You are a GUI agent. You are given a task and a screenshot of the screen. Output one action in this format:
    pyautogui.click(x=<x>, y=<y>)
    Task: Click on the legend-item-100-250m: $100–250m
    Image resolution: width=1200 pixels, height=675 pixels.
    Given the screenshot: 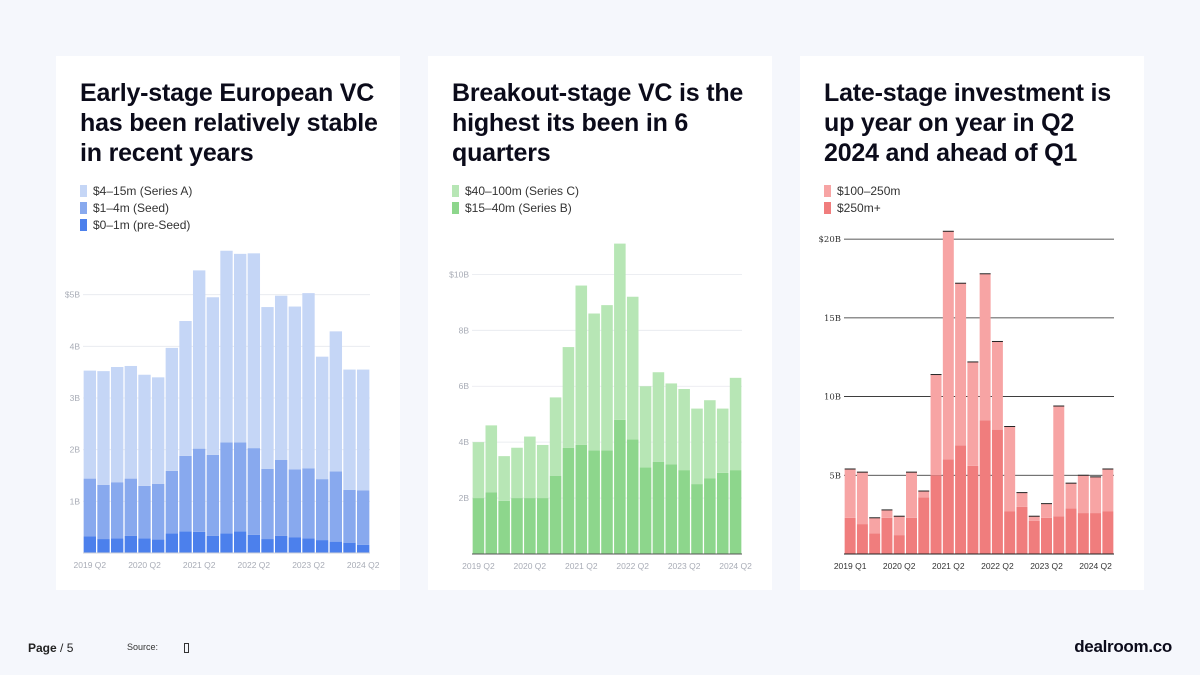 What is the action you would take?
    pyautogui.click(x=862, y=190)
    